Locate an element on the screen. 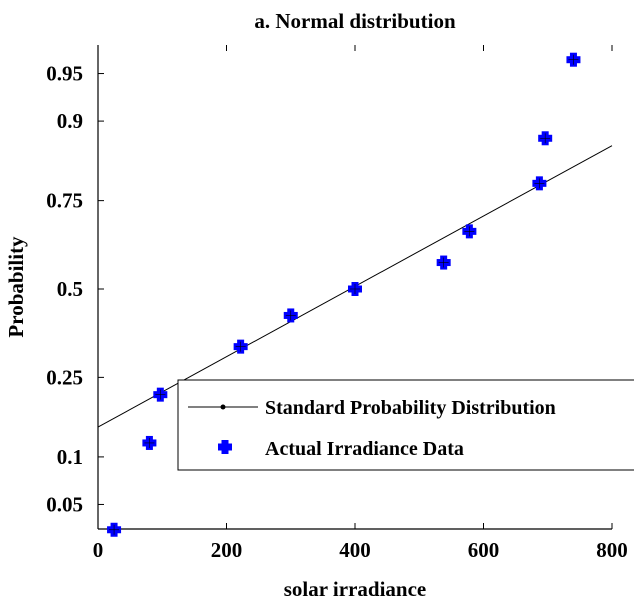  y-tick-label: 0.95 is located at coordinates (64, 74).